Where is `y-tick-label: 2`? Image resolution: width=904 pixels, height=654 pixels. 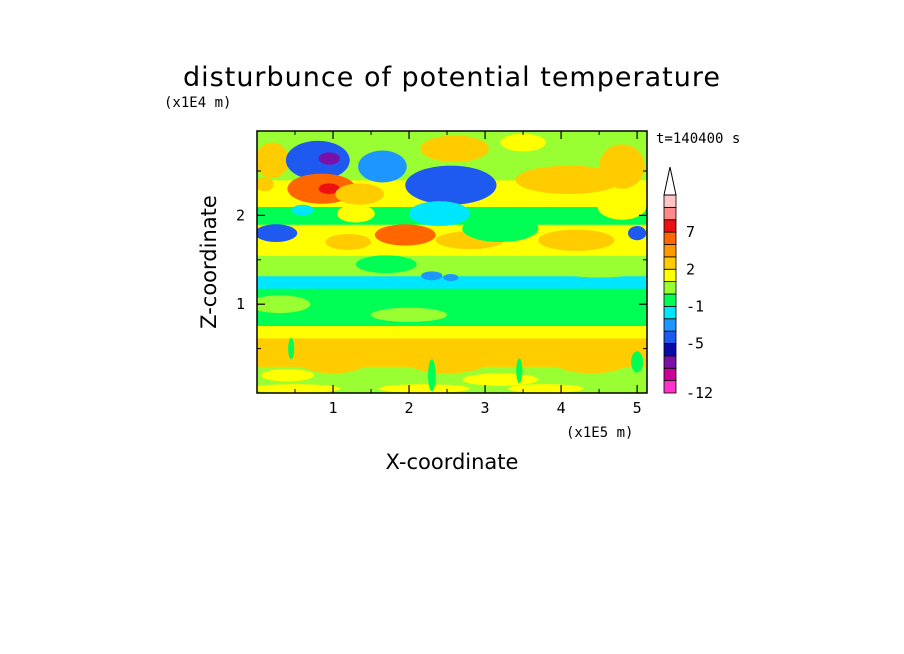 y-tick-label: 2 is located at coordinates (240, 215).